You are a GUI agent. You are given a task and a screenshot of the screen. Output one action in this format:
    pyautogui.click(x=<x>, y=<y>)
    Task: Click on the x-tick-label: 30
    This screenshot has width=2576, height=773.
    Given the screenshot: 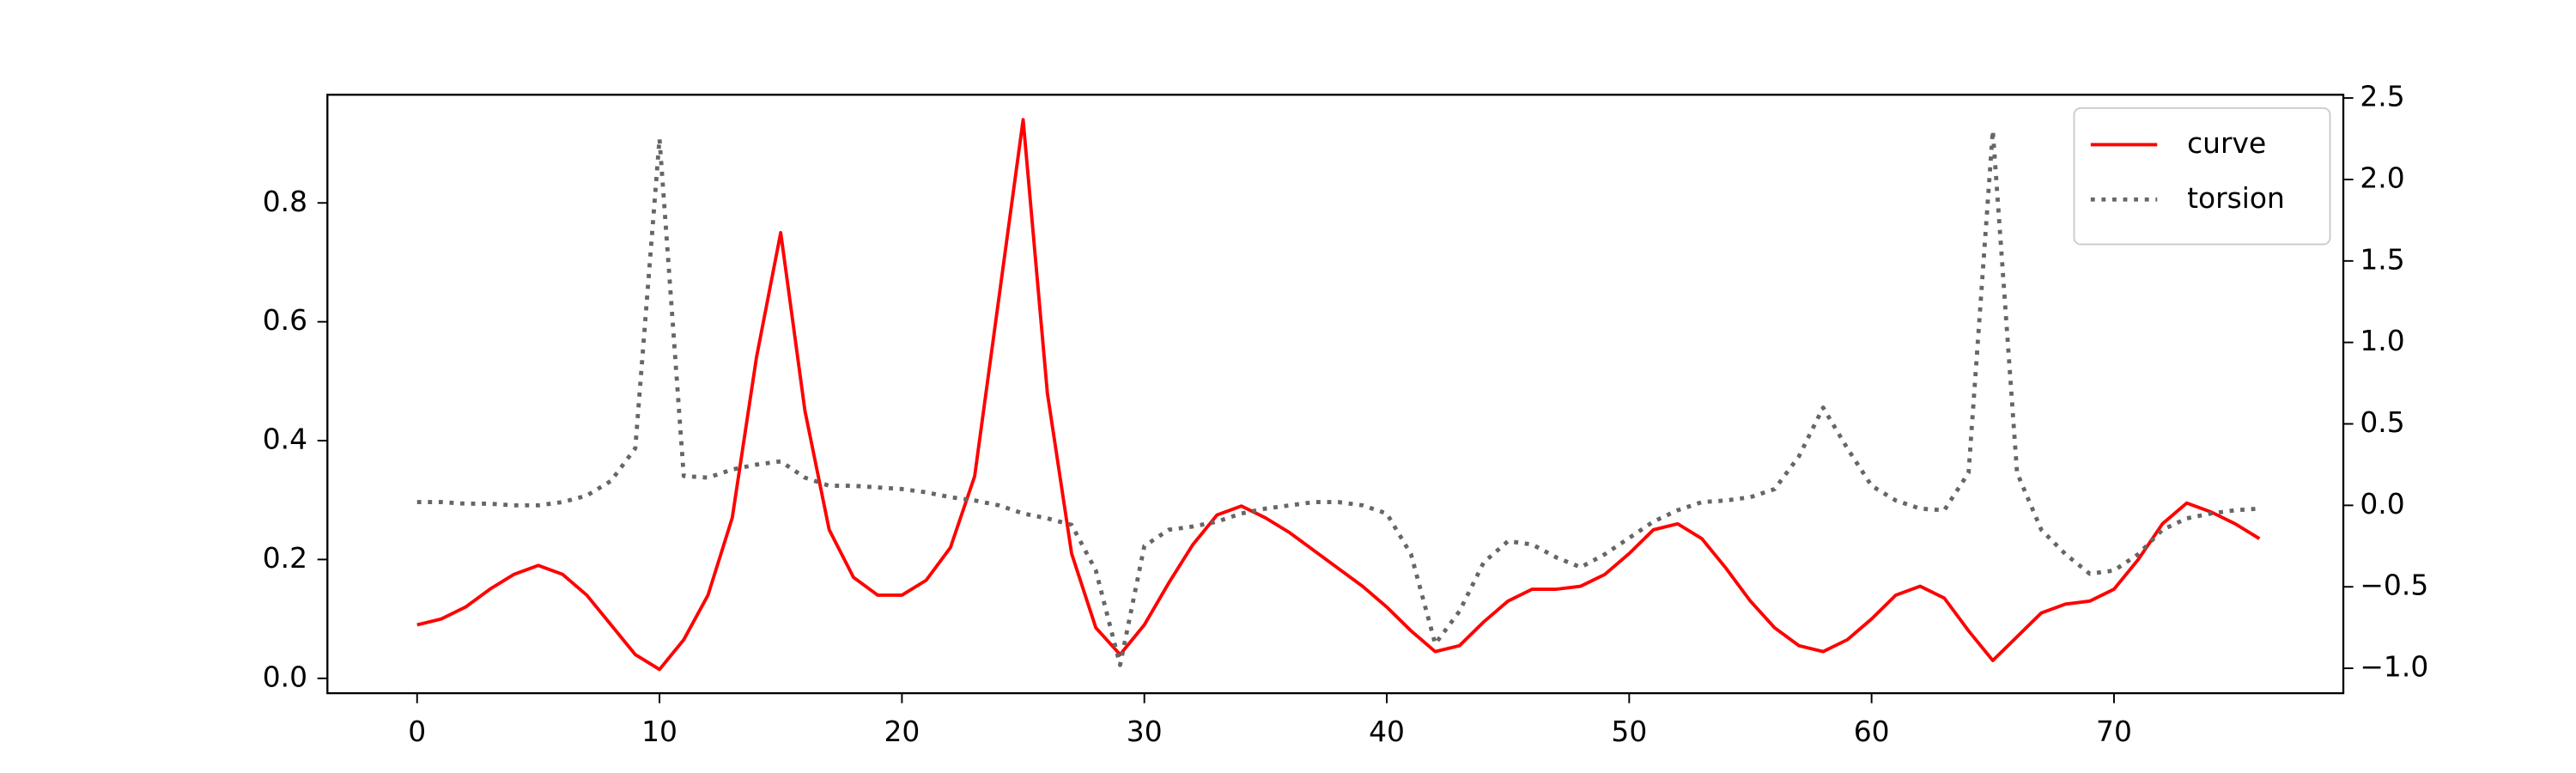 What is the action you would take?
    pyautogui.click(x=1145, y=731)
    